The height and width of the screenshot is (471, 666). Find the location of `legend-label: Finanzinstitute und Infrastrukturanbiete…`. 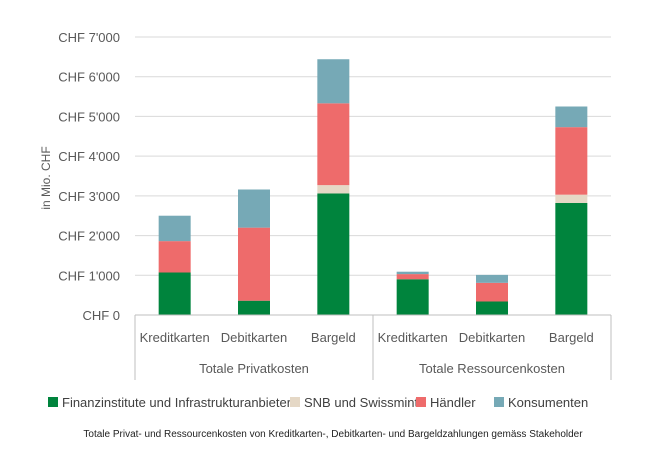

legend-label: Finanzinstitute und Infrastrukturanbiete… is located at coordinates (177, 402).